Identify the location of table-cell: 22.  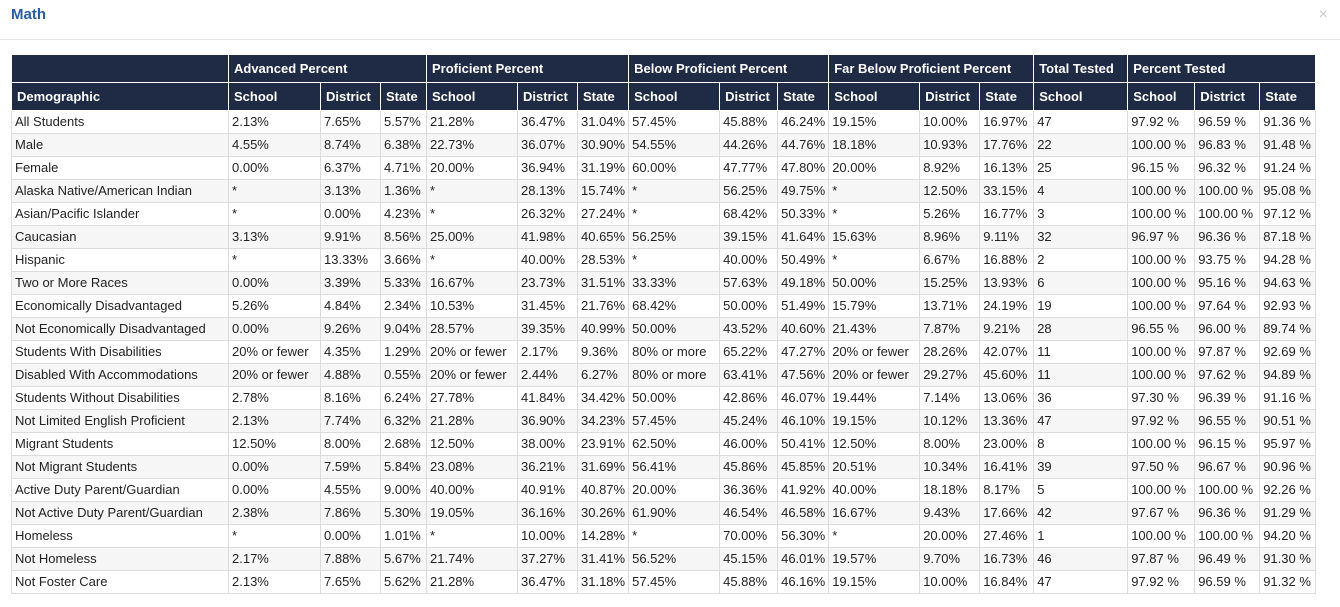
(1081, 145).